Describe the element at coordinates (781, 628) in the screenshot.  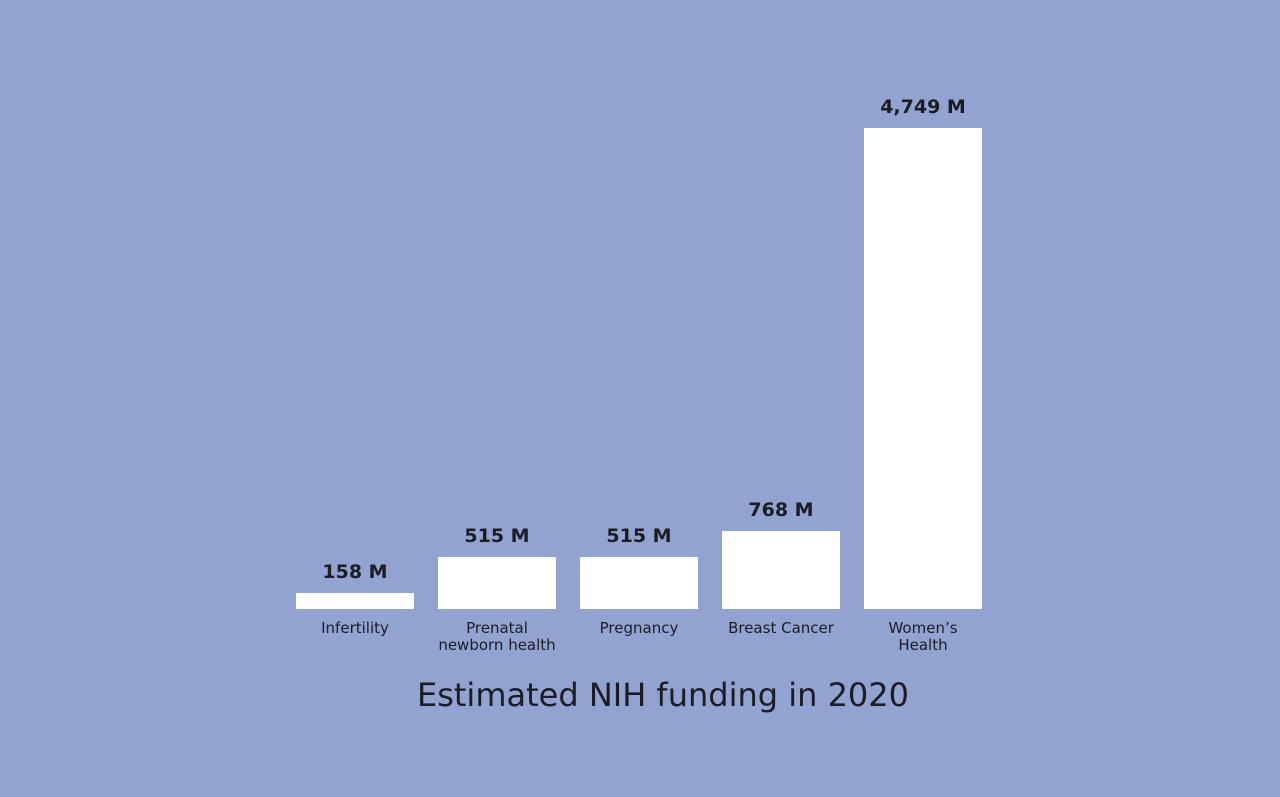
I see `x-tick-label: Breast Cancer` at that location.